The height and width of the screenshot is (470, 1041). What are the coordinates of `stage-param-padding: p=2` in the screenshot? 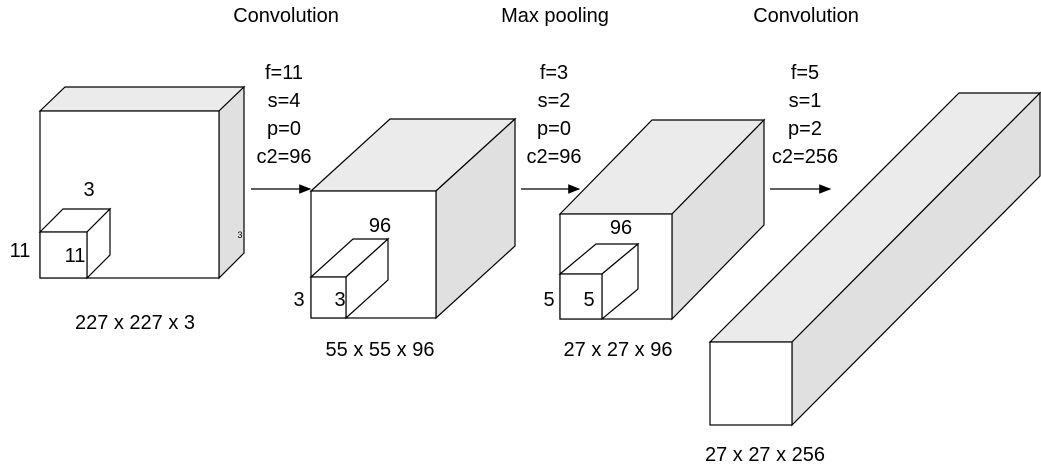 It's located at (805, 129).